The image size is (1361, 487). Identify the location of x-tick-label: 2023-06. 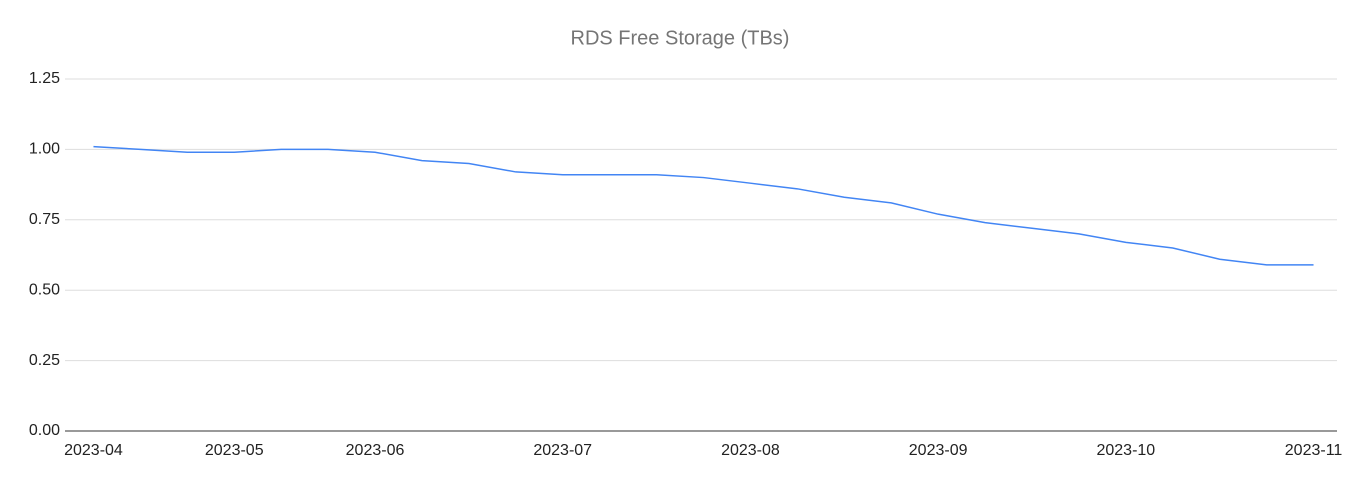
(375, 450).